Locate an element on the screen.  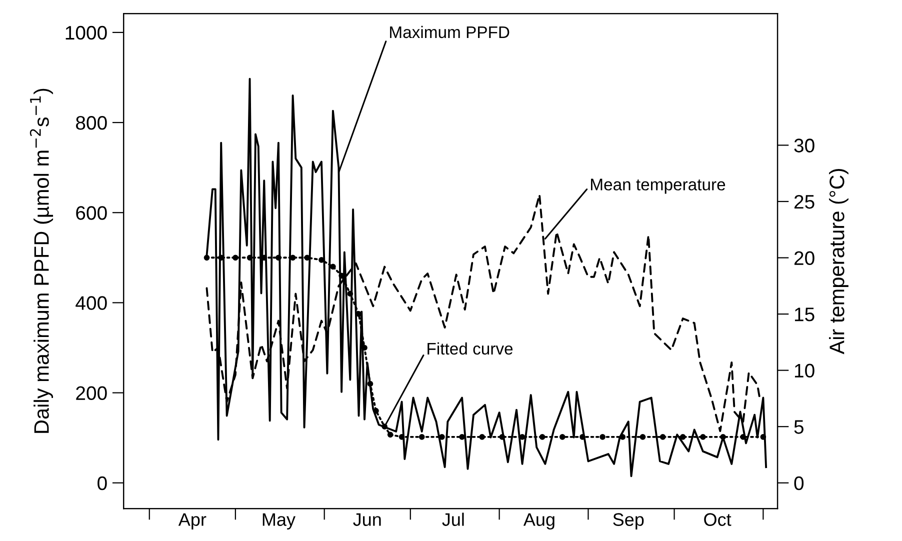
y2-tick-label: 25 is located at coordinates (804, 201).